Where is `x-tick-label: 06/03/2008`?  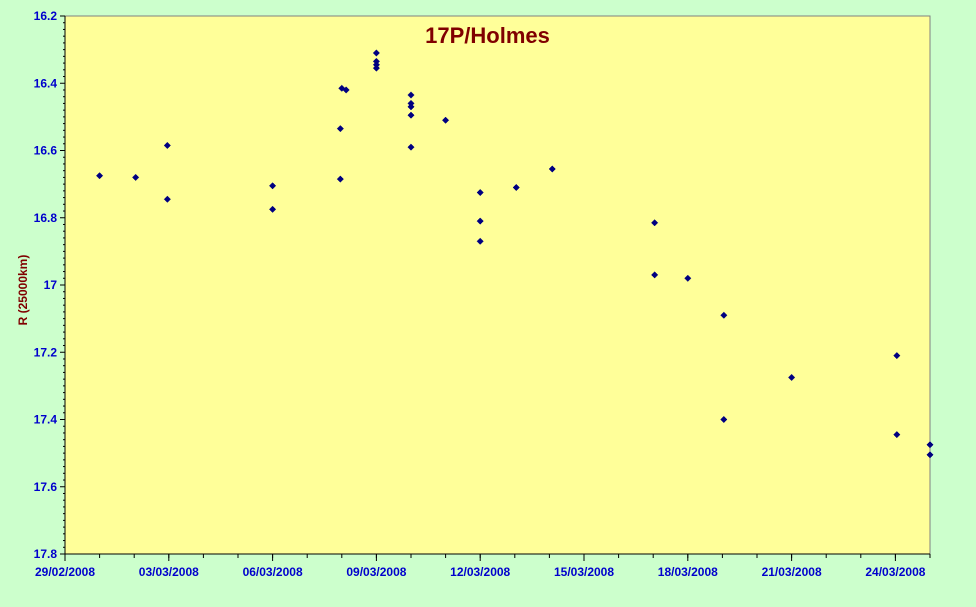
x-tick-label: 06/03/2008 is located at coordinates (273, 572).